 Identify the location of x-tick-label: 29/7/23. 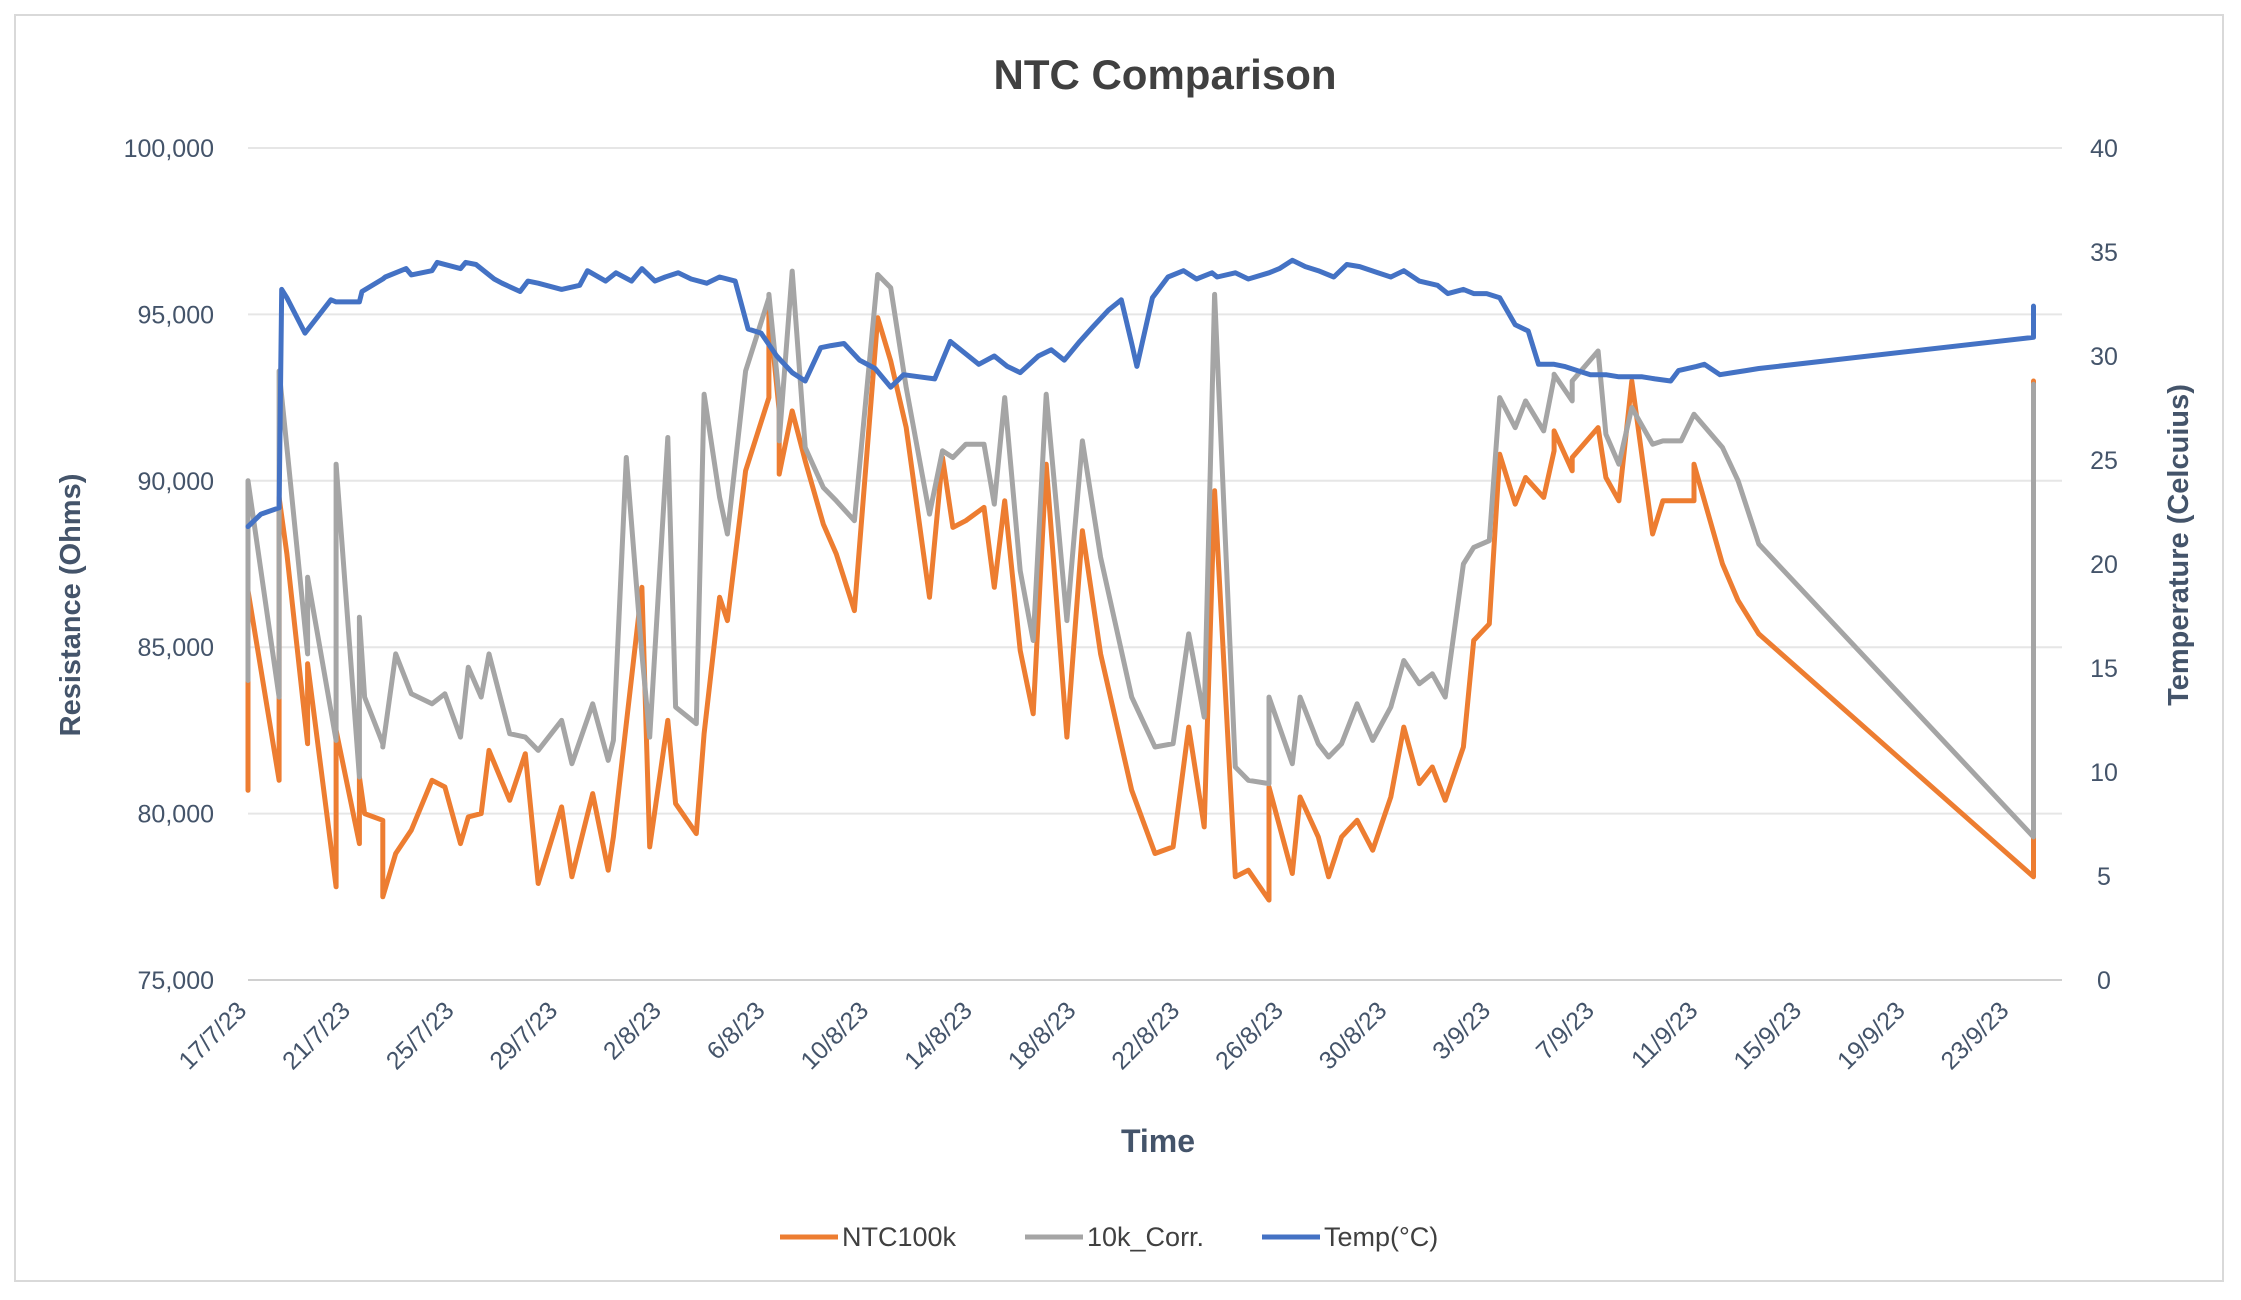
(523, 1035).